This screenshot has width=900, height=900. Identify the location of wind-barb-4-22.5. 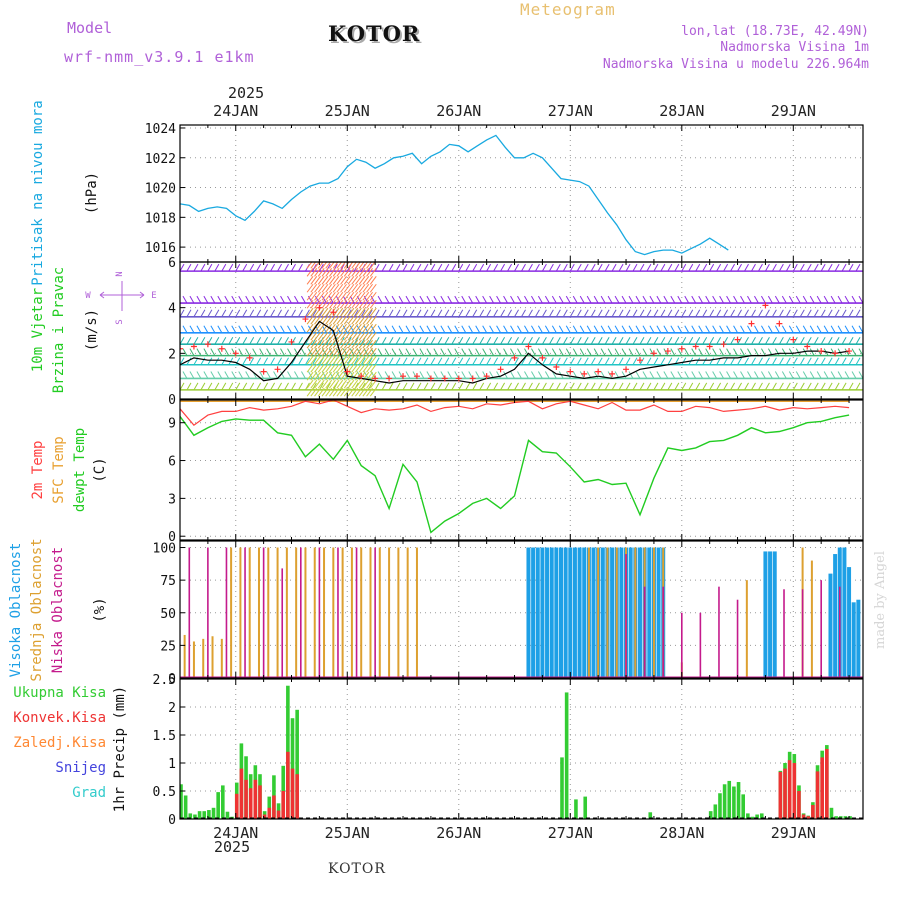
(286, 340).